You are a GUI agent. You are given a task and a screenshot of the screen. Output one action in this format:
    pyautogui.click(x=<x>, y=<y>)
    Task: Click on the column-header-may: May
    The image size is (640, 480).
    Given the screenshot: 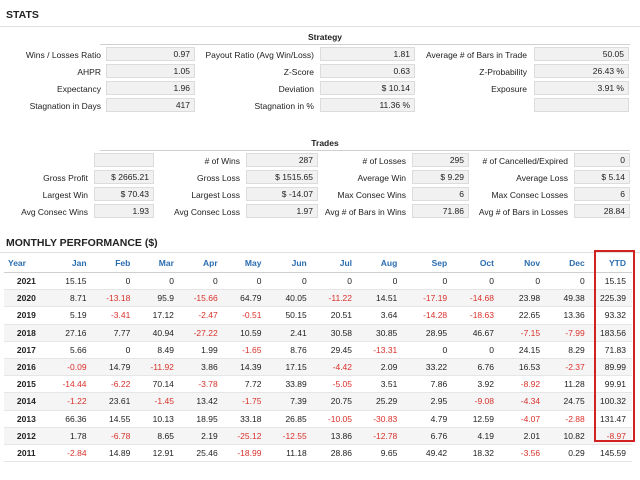 What is the action you would take?
    pyautogui.click(x=245, y=263)
    